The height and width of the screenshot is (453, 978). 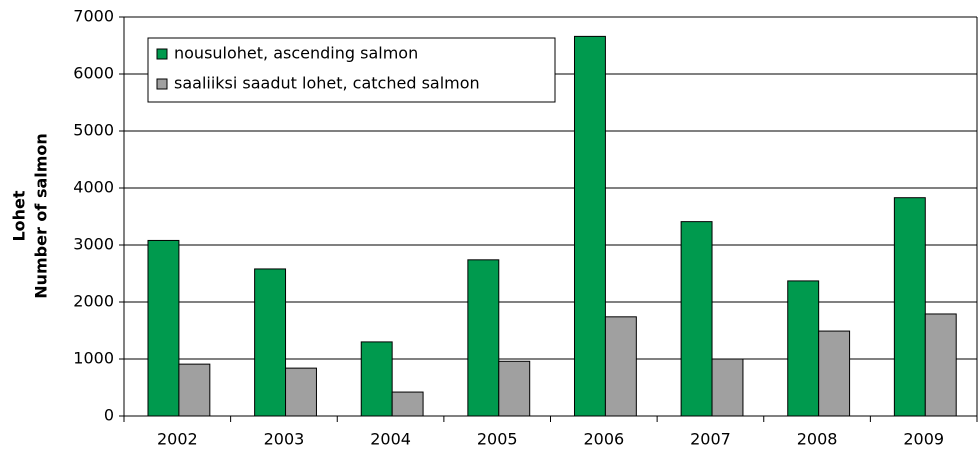 What do you see at coordinates (93, 73) in the screenshot?
I see `y-tick-label: 6000` at bounding box center [93, 73].